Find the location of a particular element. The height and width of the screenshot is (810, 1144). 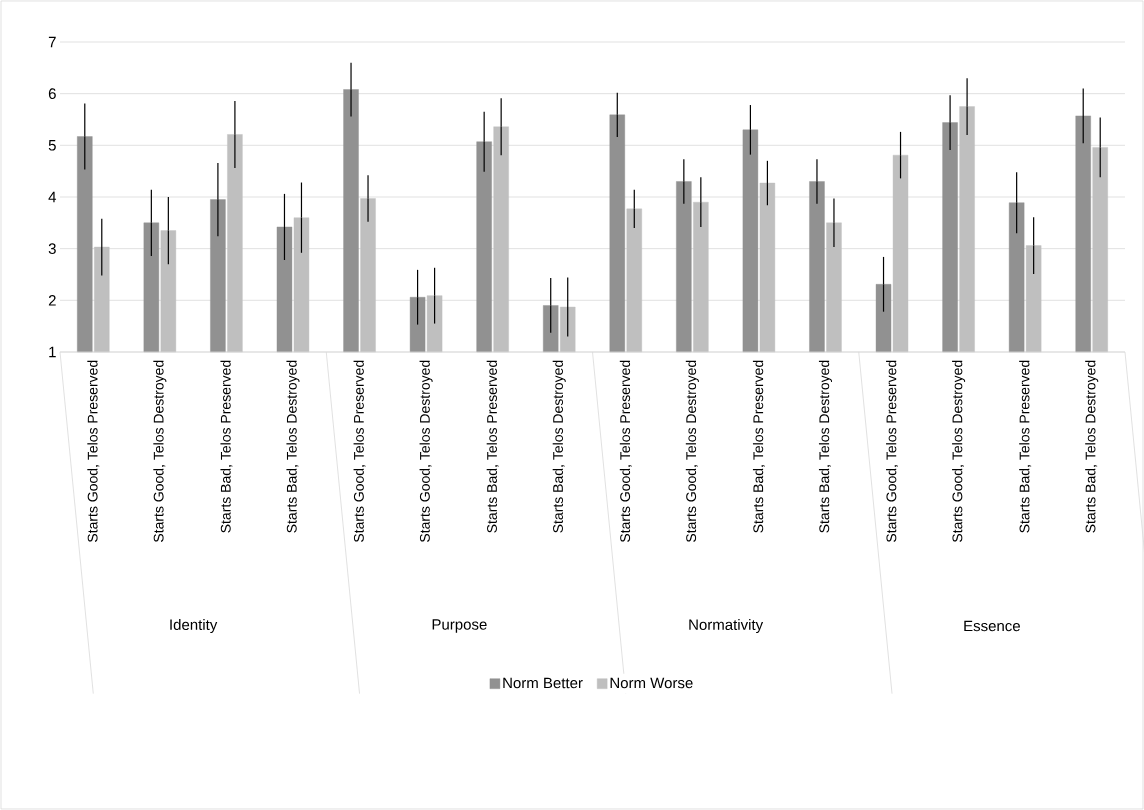

y-tick-label: 3 is located at coordinates (52, 248).